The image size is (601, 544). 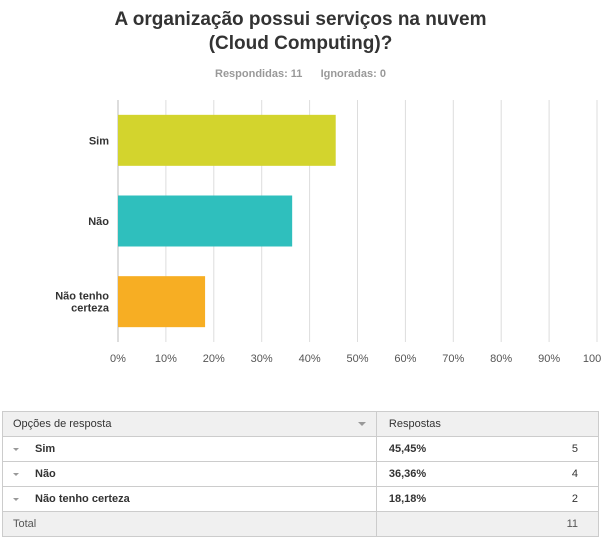 I want to click on header-responses-cell: Respostas, so click(x=487, y=424).